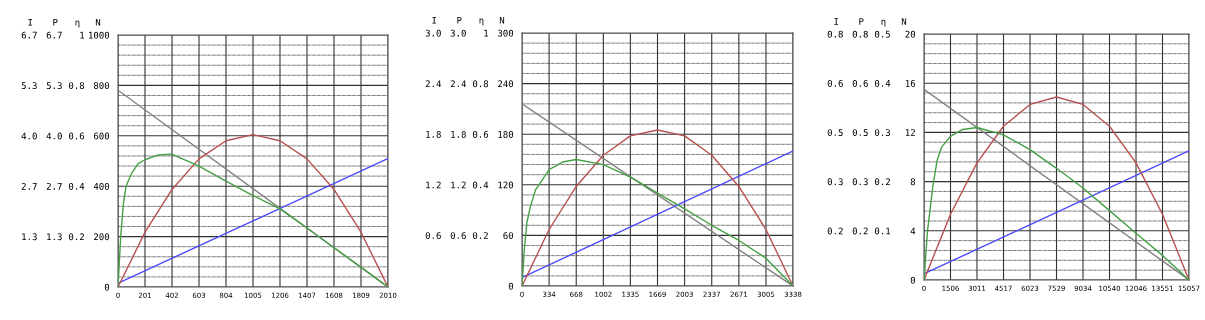  Describe the element at coordinates (101, 186) in the screenshot. I see `y-tick-label: 400` at that location.